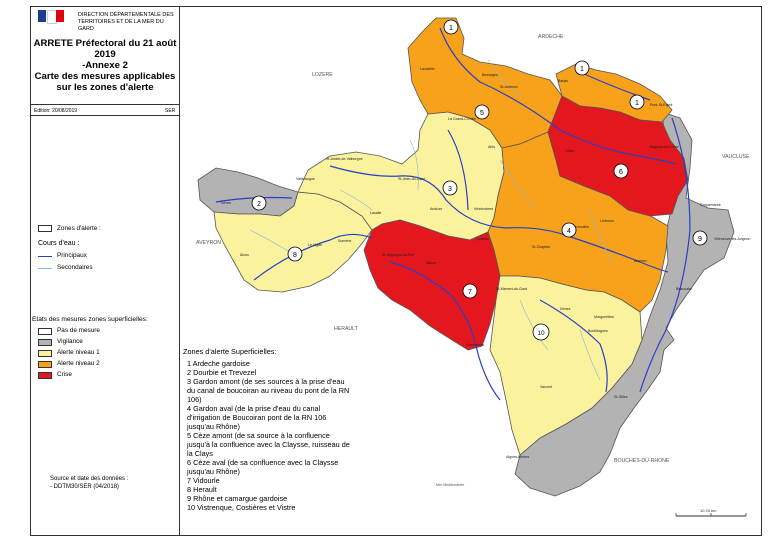 The image size is (770, 544). Describe the element at coordinates (248, 192) in the screenshot. I see `zone-2-shape` at that location.